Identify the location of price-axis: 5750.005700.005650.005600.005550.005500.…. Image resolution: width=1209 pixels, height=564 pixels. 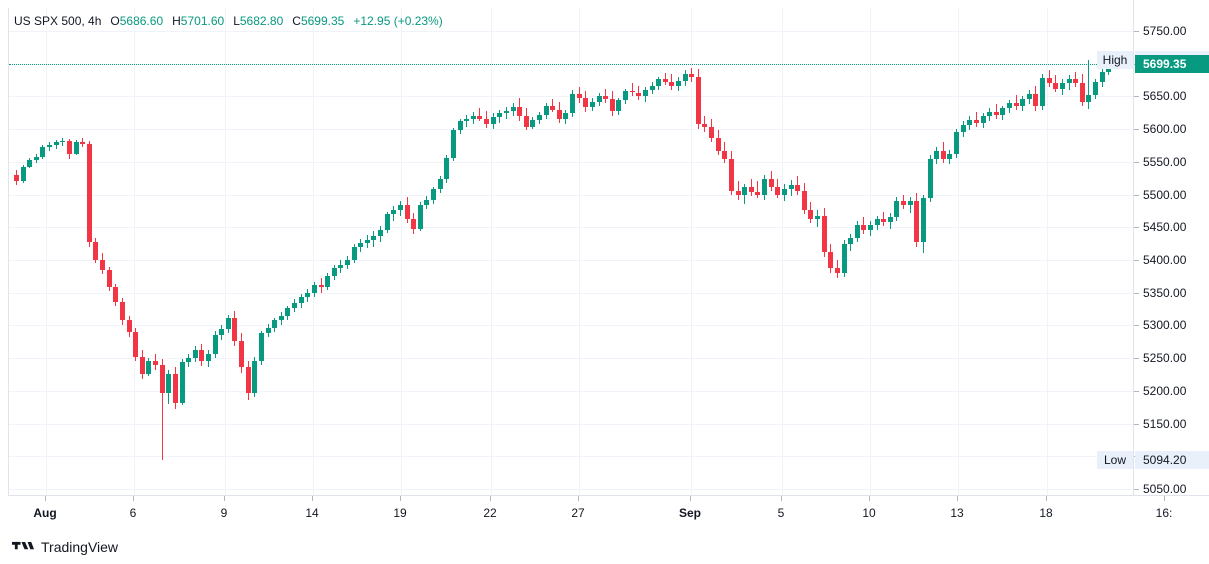
(1171, 248).